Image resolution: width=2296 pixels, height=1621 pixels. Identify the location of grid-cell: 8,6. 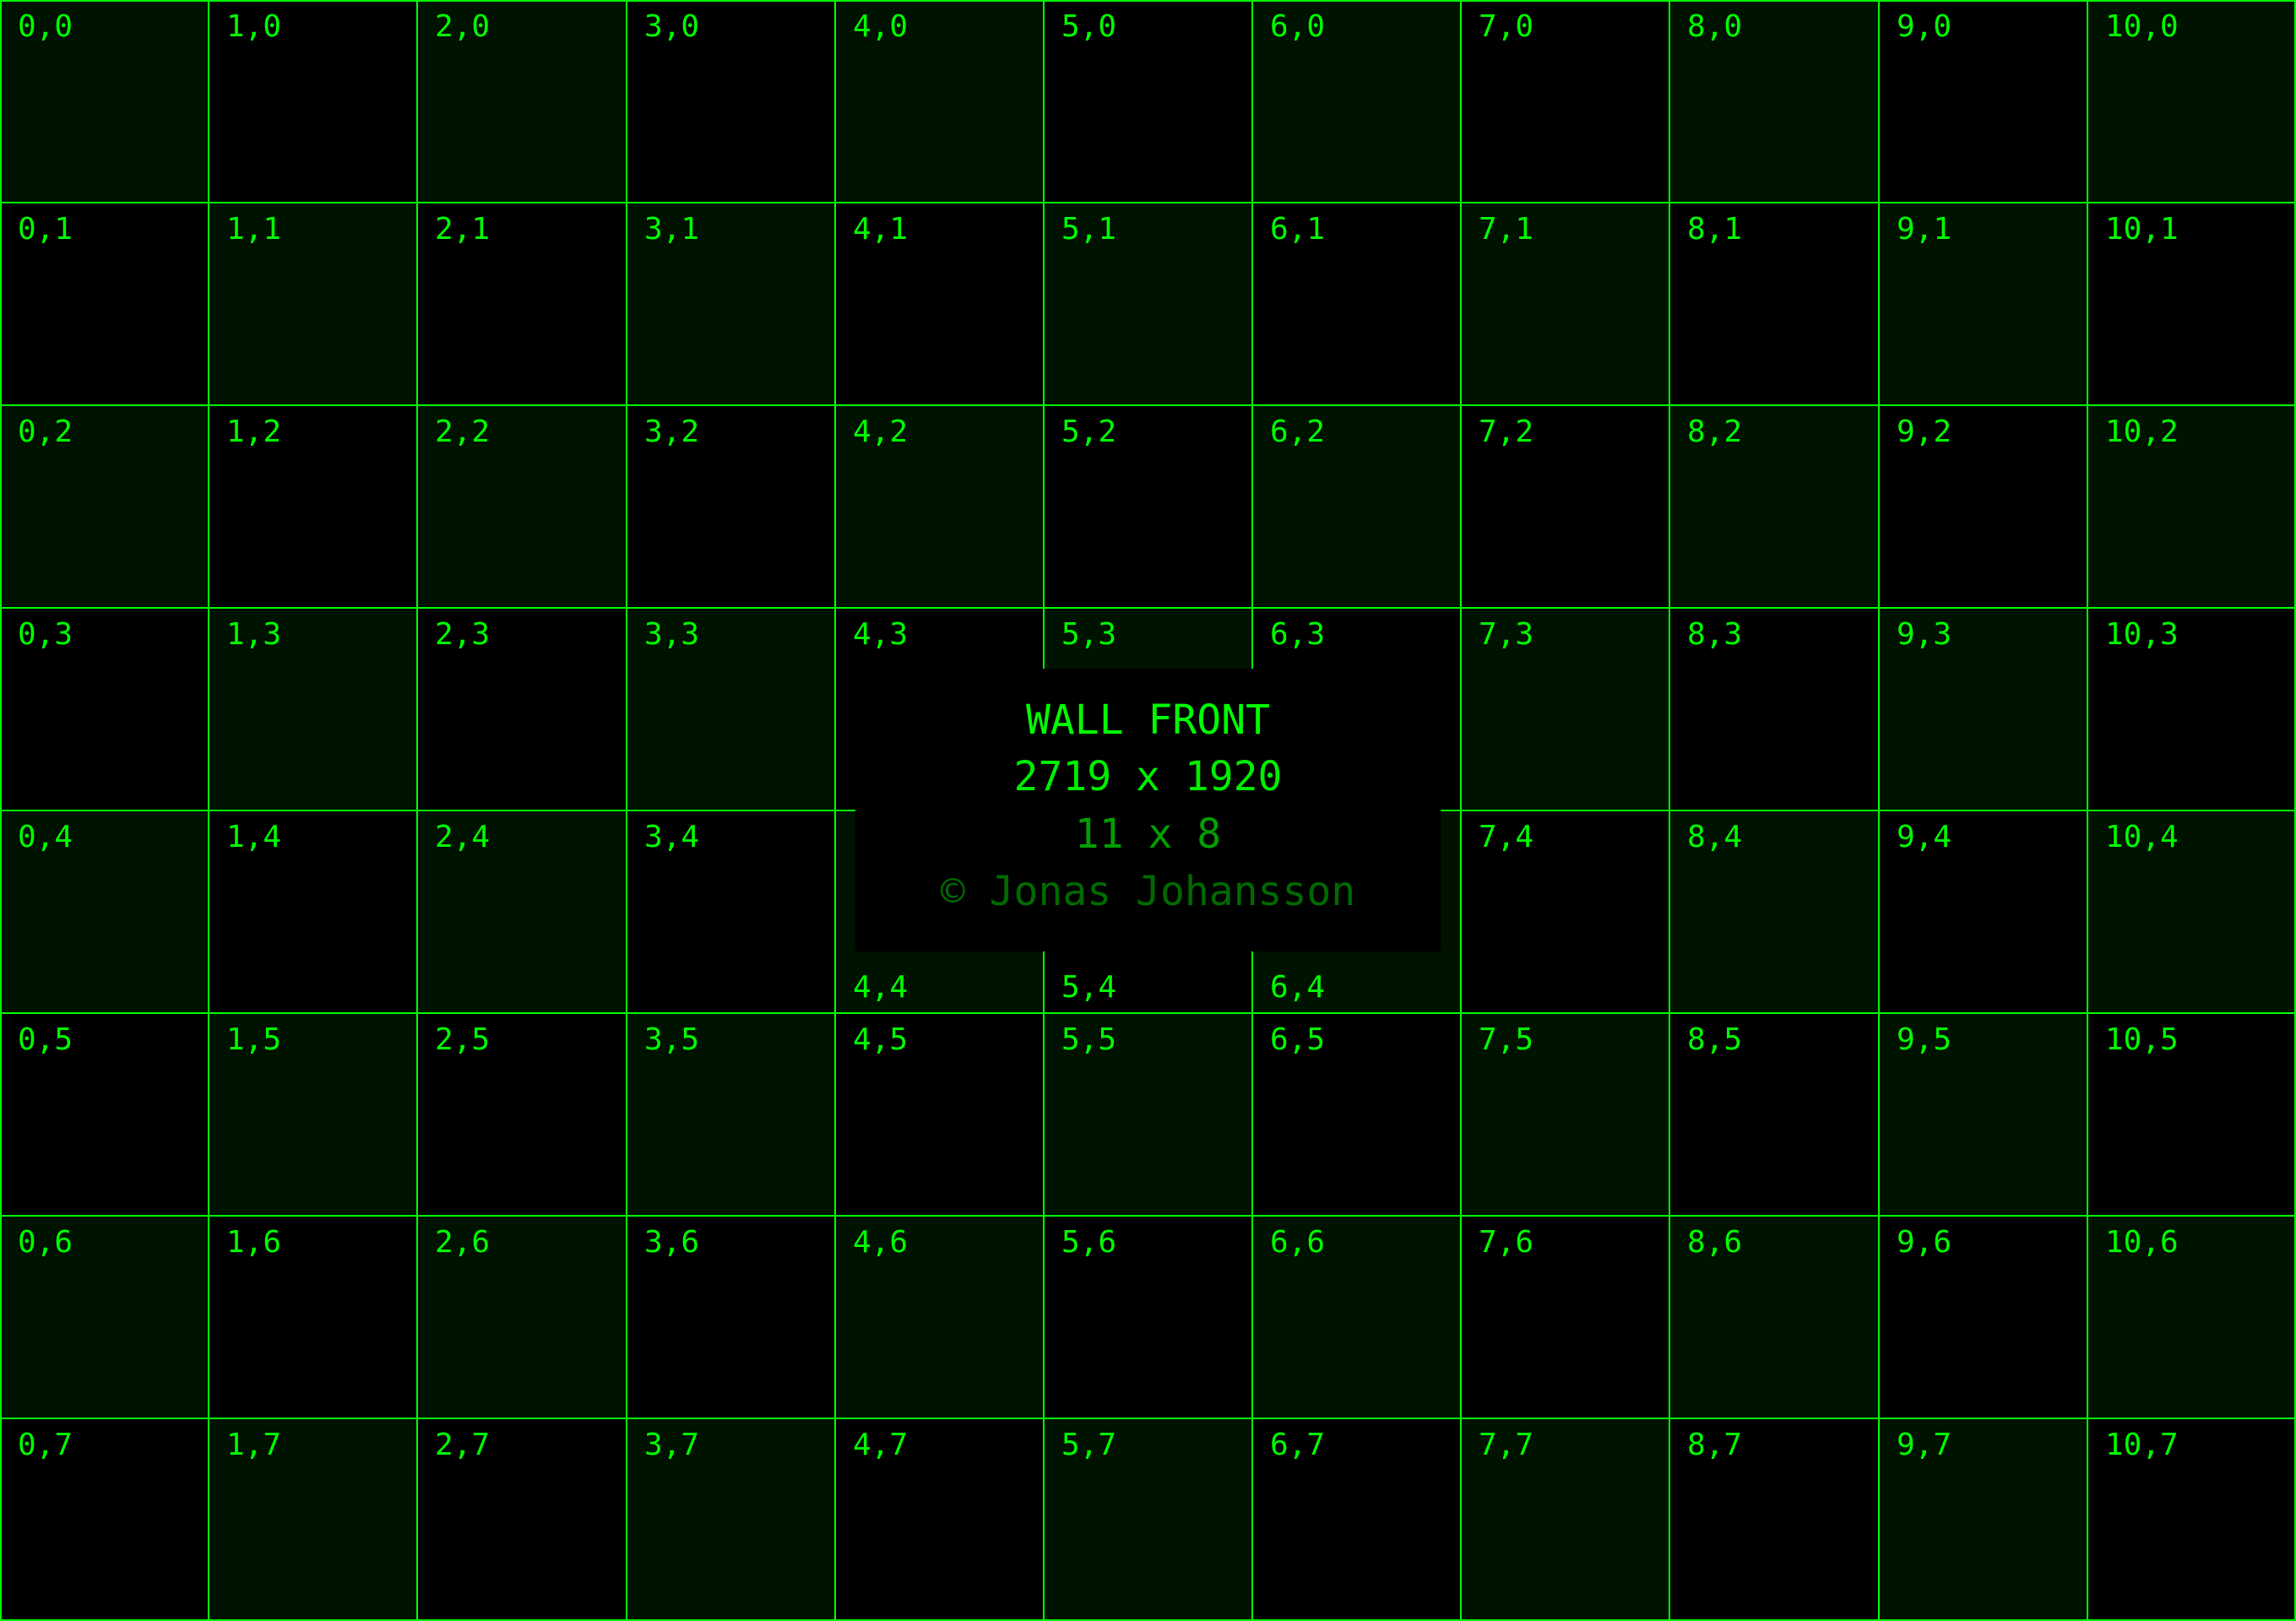
(1774, 1317).